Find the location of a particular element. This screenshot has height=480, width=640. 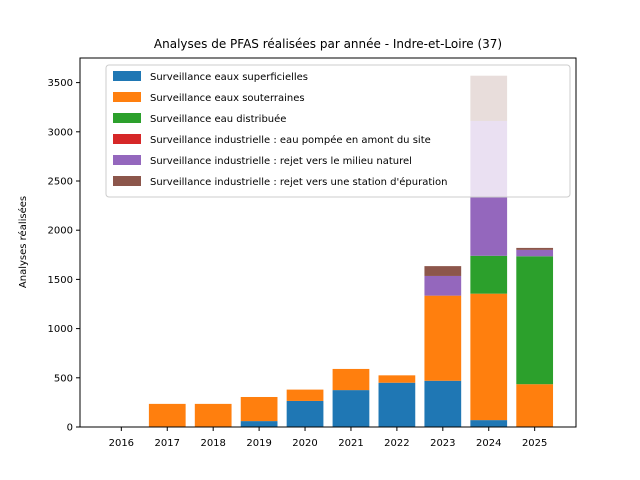

legend-label-3: Surveillance eau distribuée is located at coordinates (218, 119).